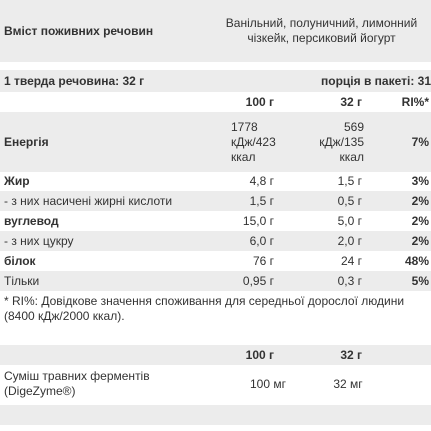 The height and width of the screenshot is (431, 431). I want to click on row-label: Суміш травних ферментів (DigeZyme®), so click(77, 383).